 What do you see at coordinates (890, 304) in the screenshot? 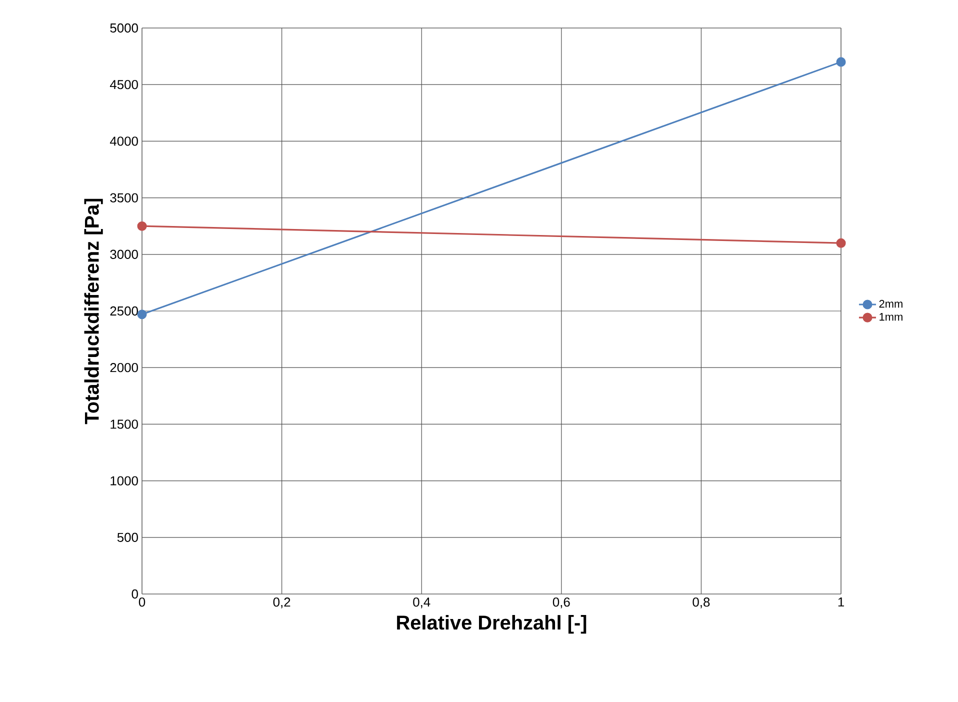
I see `legend-label: 2mm` at bounding box center [890, 304].